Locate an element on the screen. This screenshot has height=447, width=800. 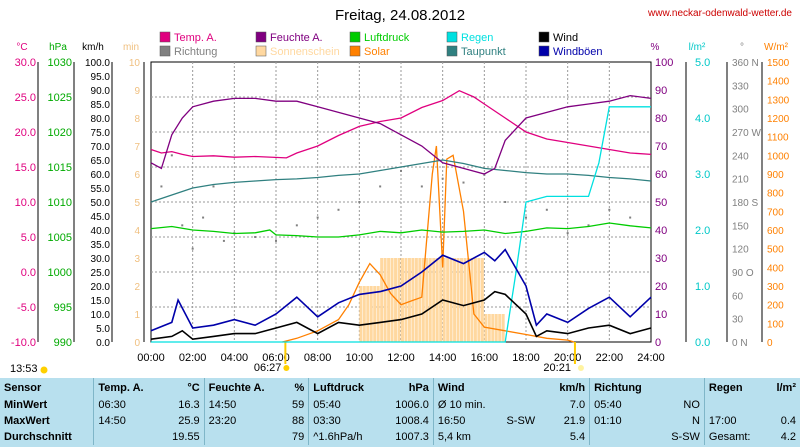
website-link: www.neckar-odenwald-wetter.de is located at coordinates (719, 13).